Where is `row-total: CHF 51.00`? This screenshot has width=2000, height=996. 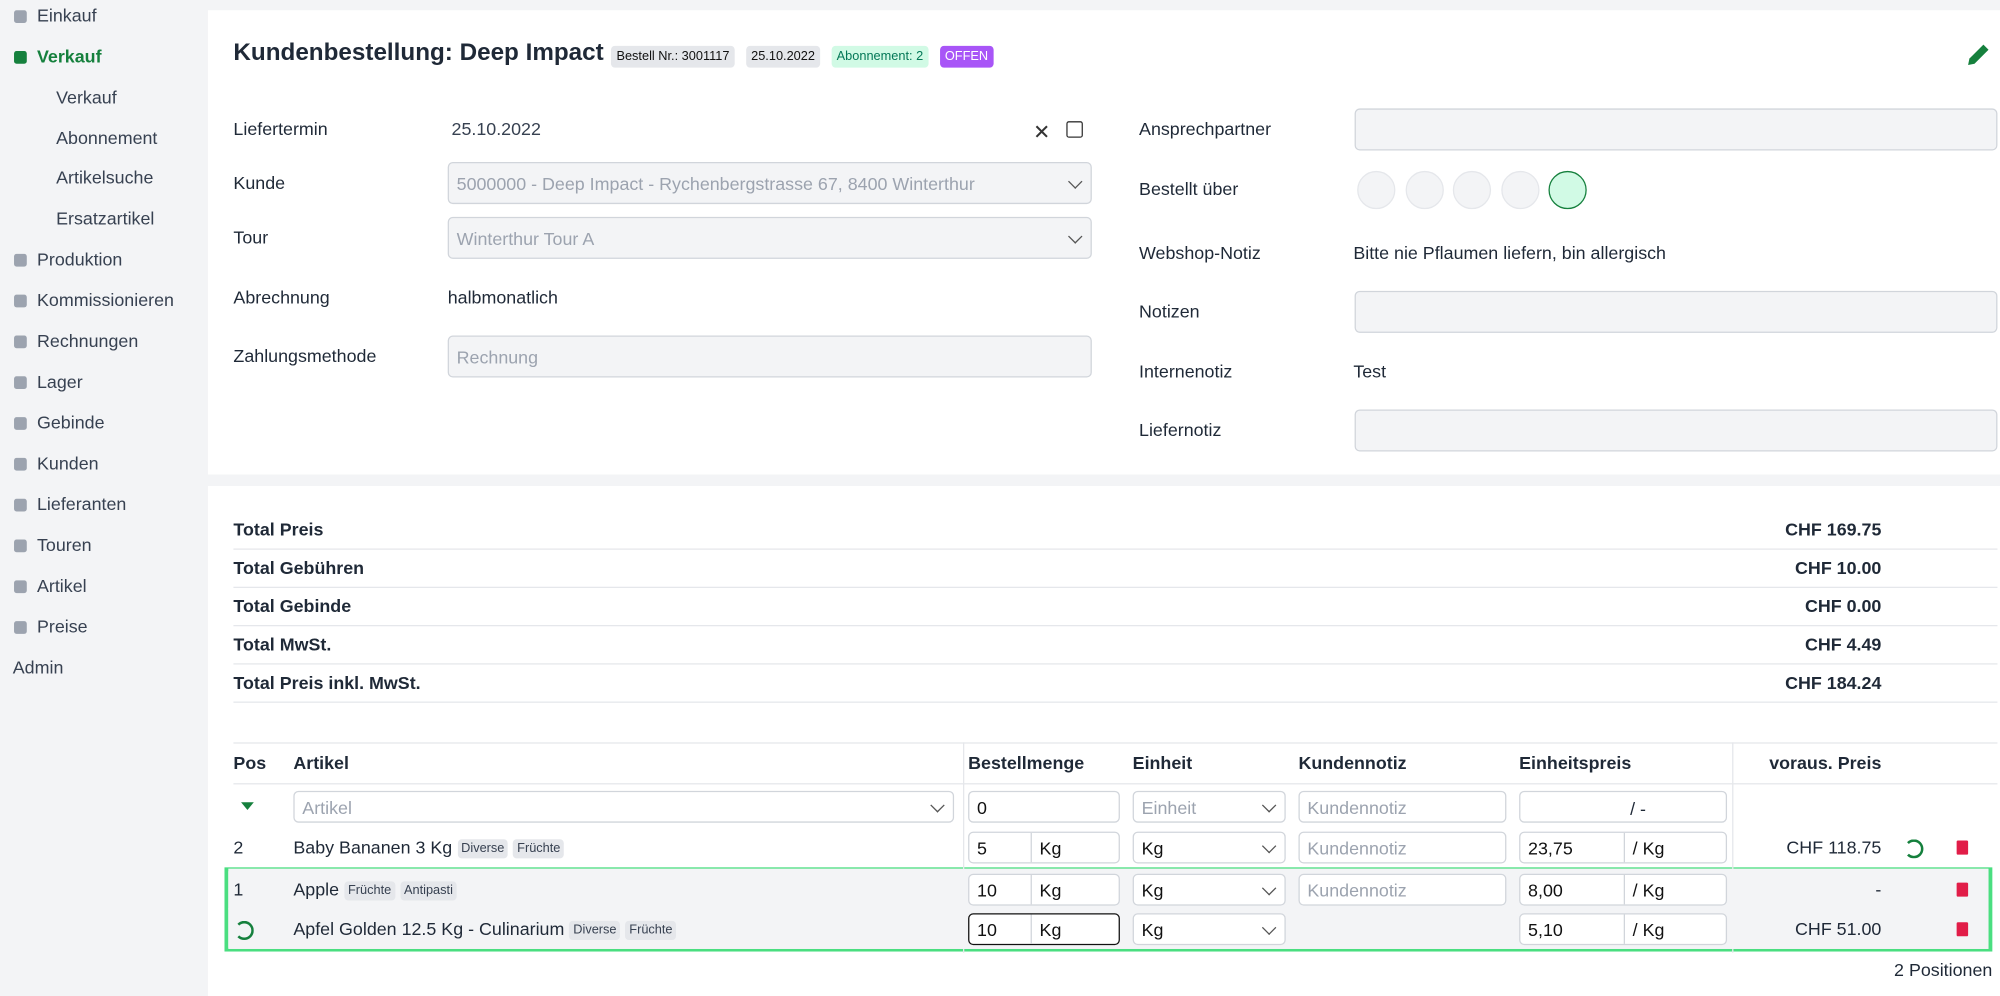 row-total: CHF 51.00 is located at coordinates (1838, 928).